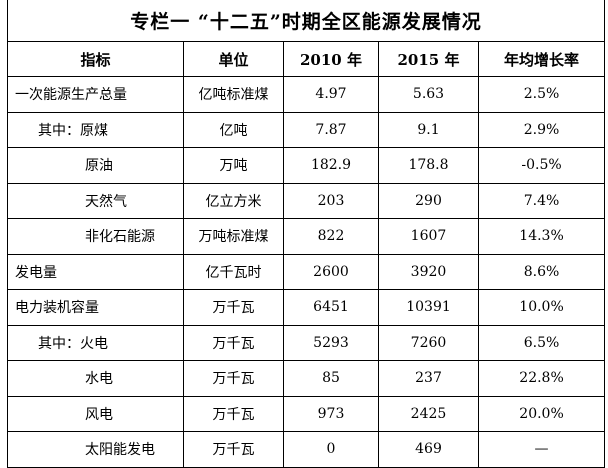 Image resolution: width=608 pixels, height=468 pixels. What do you see at coordinates (428, 165) in the screenshot?
I see `value-2015-cell: 178.8` at bounding box center [428, 165].